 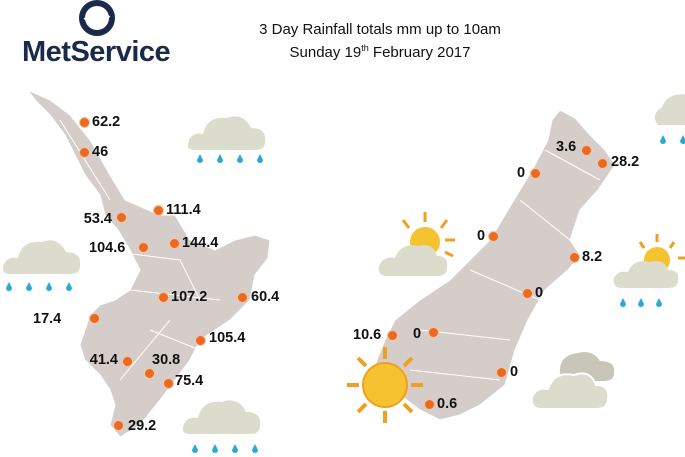 I want to click on title-line-2: Sunday 19th February 2017, so click(x=380, y=50).